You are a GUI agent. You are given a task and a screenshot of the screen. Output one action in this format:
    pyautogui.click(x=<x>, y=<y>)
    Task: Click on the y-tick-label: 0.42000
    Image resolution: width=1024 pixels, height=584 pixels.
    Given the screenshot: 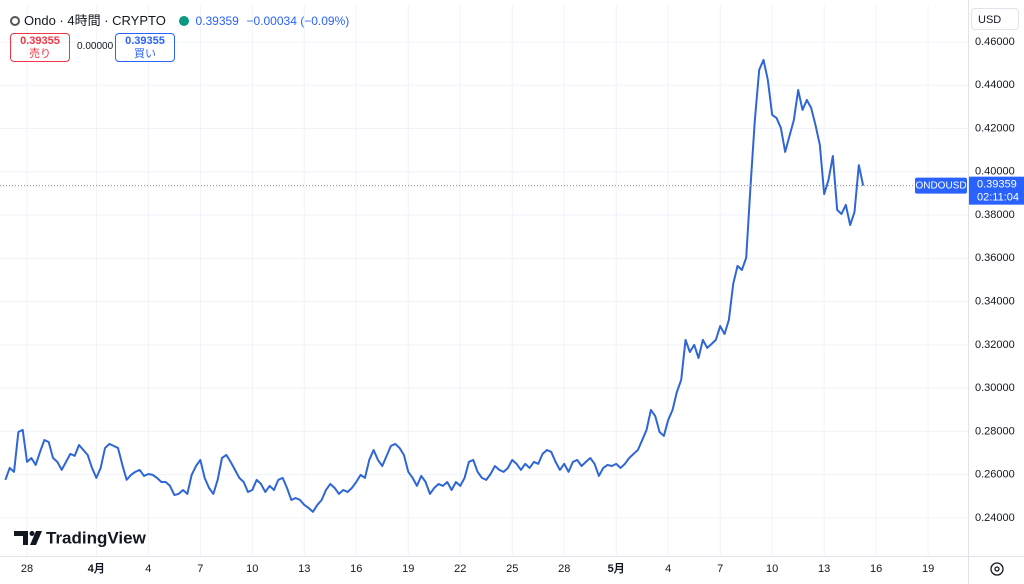 What is the action you would take?
    pyautogui.click(x=995, y=128)
    